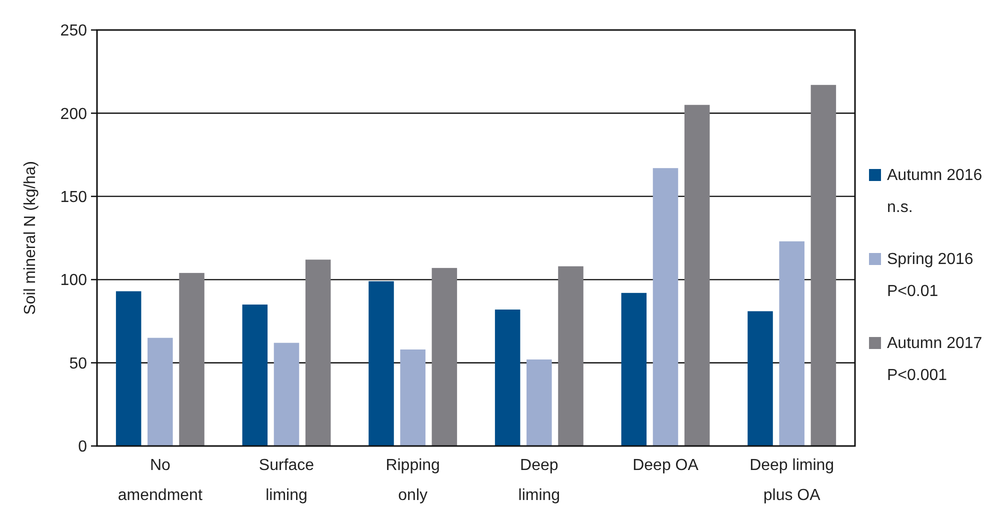 Image resolution: width=995 pixels, height=511 pixels. I want to click on x-tick-label: No amendment, so click(160, 480).